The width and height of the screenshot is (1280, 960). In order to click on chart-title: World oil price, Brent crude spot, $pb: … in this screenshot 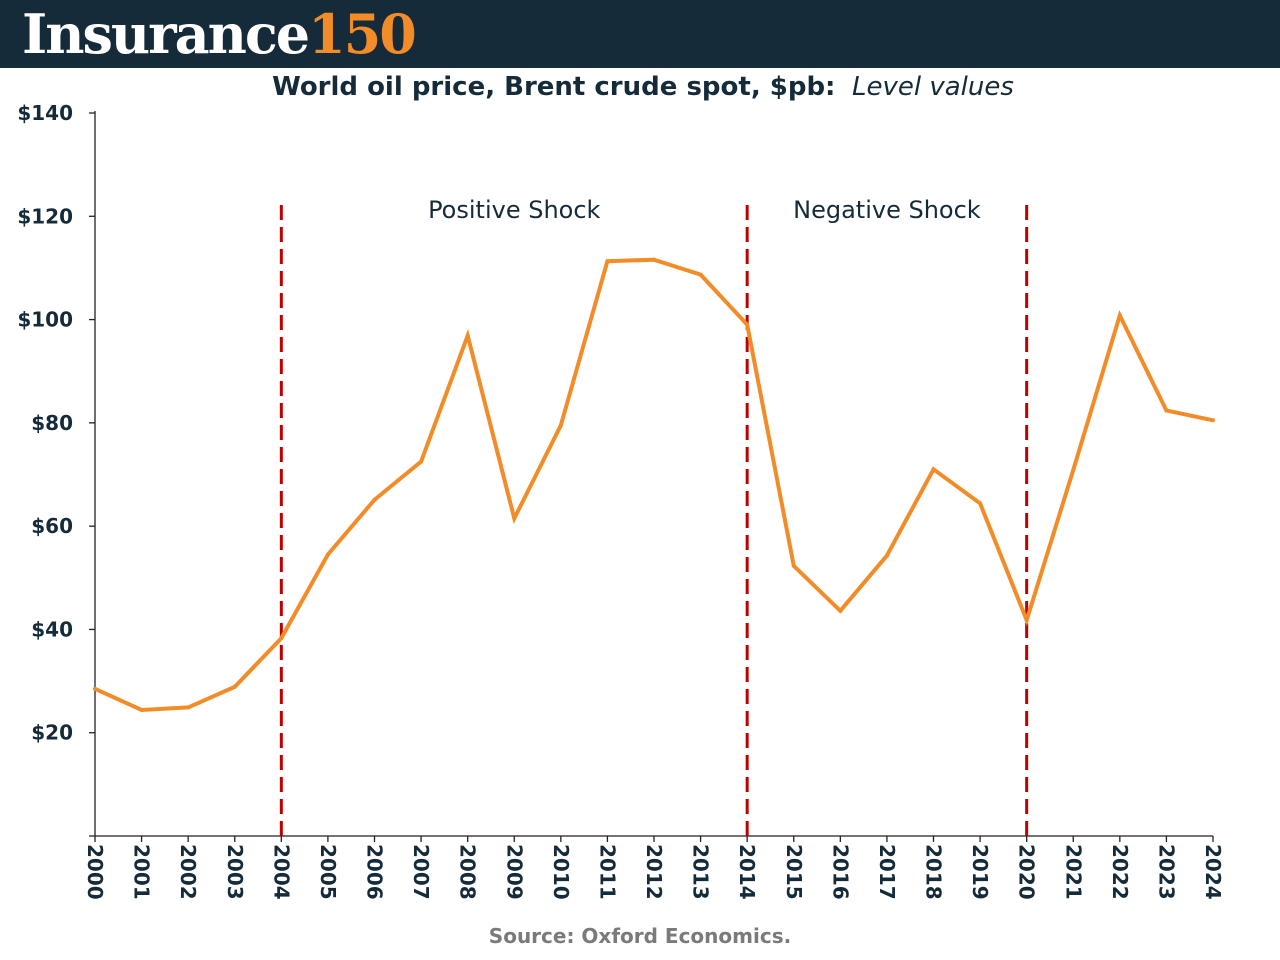, I will do `click(640, 87)`.